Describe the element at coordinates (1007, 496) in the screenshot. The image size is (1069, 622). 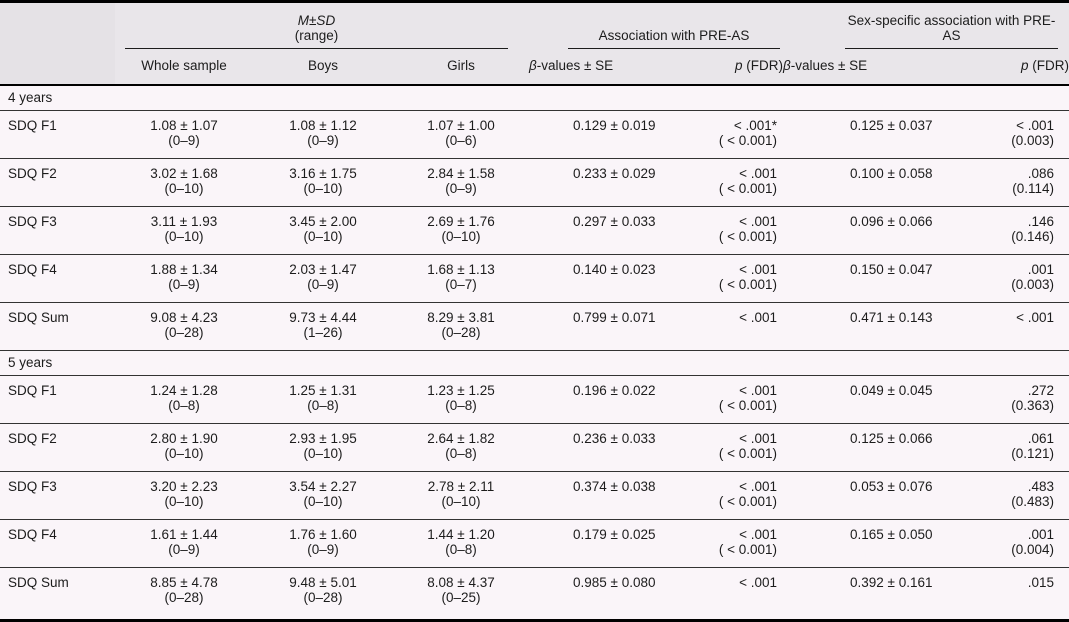
I see `cell-sex-p: .483 (0.483)` at that location.